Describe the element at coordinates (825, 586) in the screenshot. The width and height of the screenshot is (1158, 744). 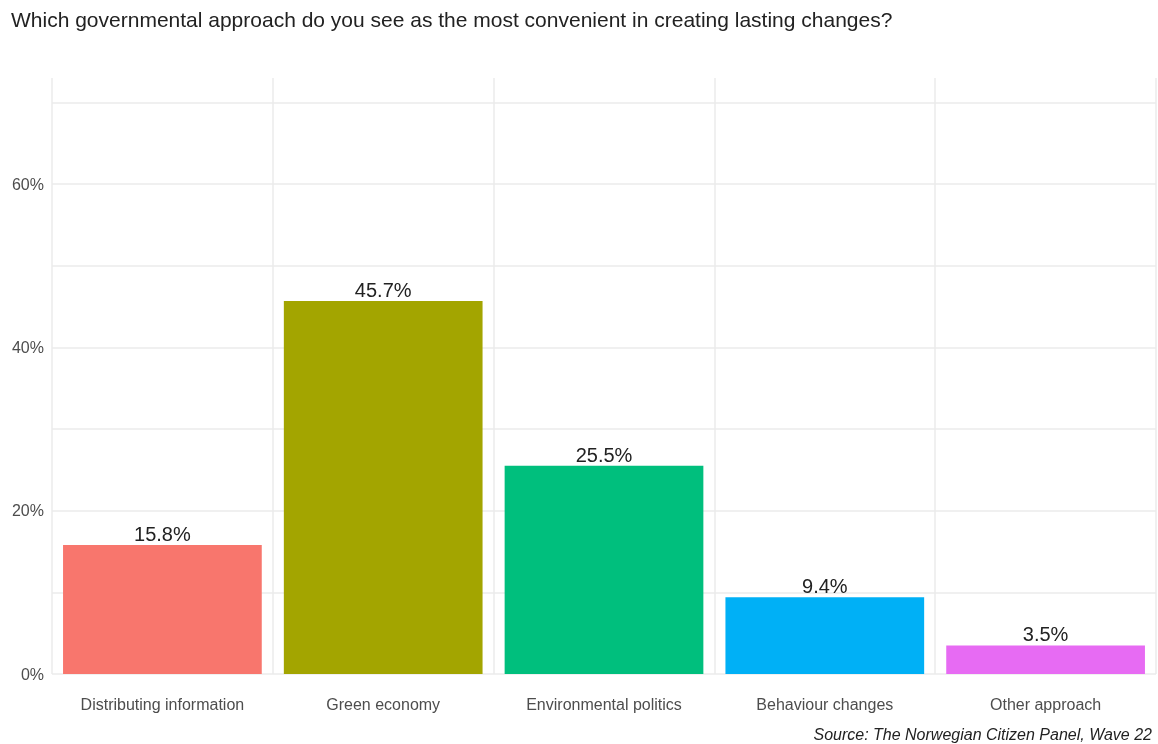
I see `data-label: 9.4%` at that location.